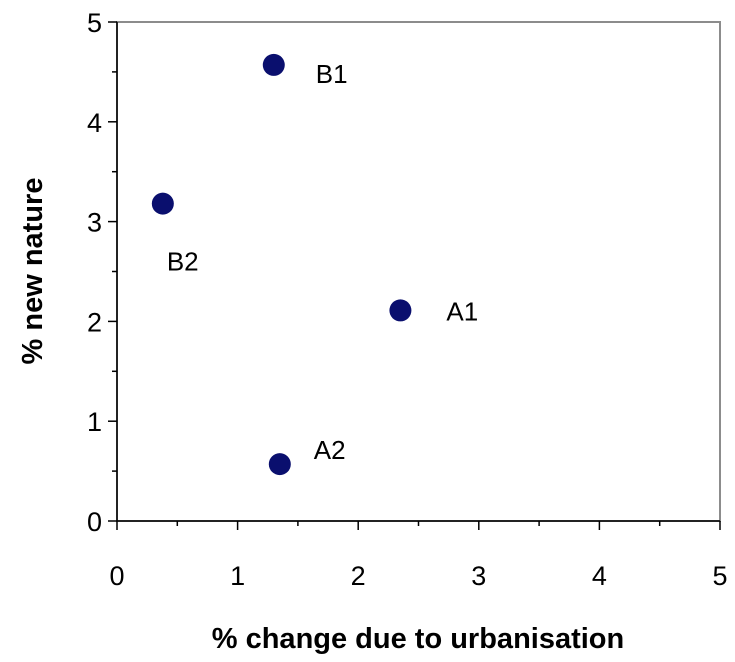 Image resolution: width=735 pixels, height=662 pixels. I want to click on x-tick-label: 3, so click(478, 576).